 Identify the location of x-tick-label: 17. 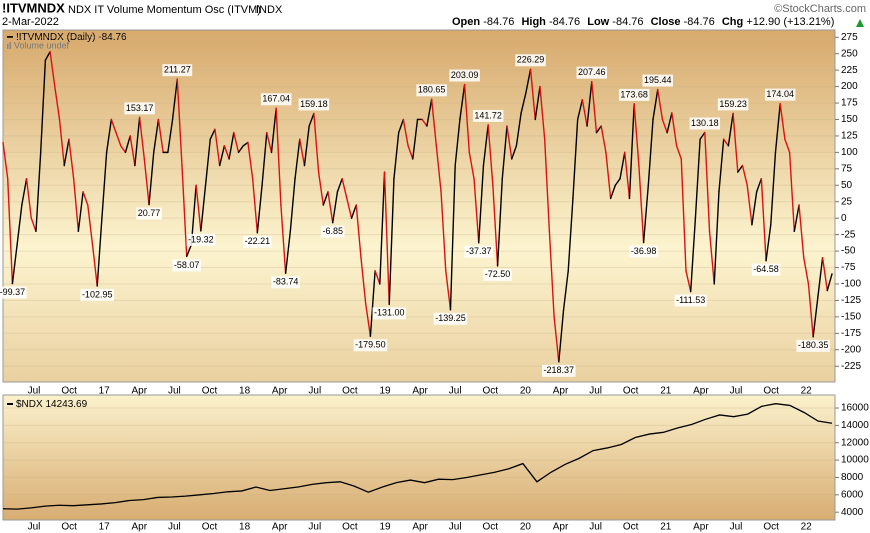
(105, 391).